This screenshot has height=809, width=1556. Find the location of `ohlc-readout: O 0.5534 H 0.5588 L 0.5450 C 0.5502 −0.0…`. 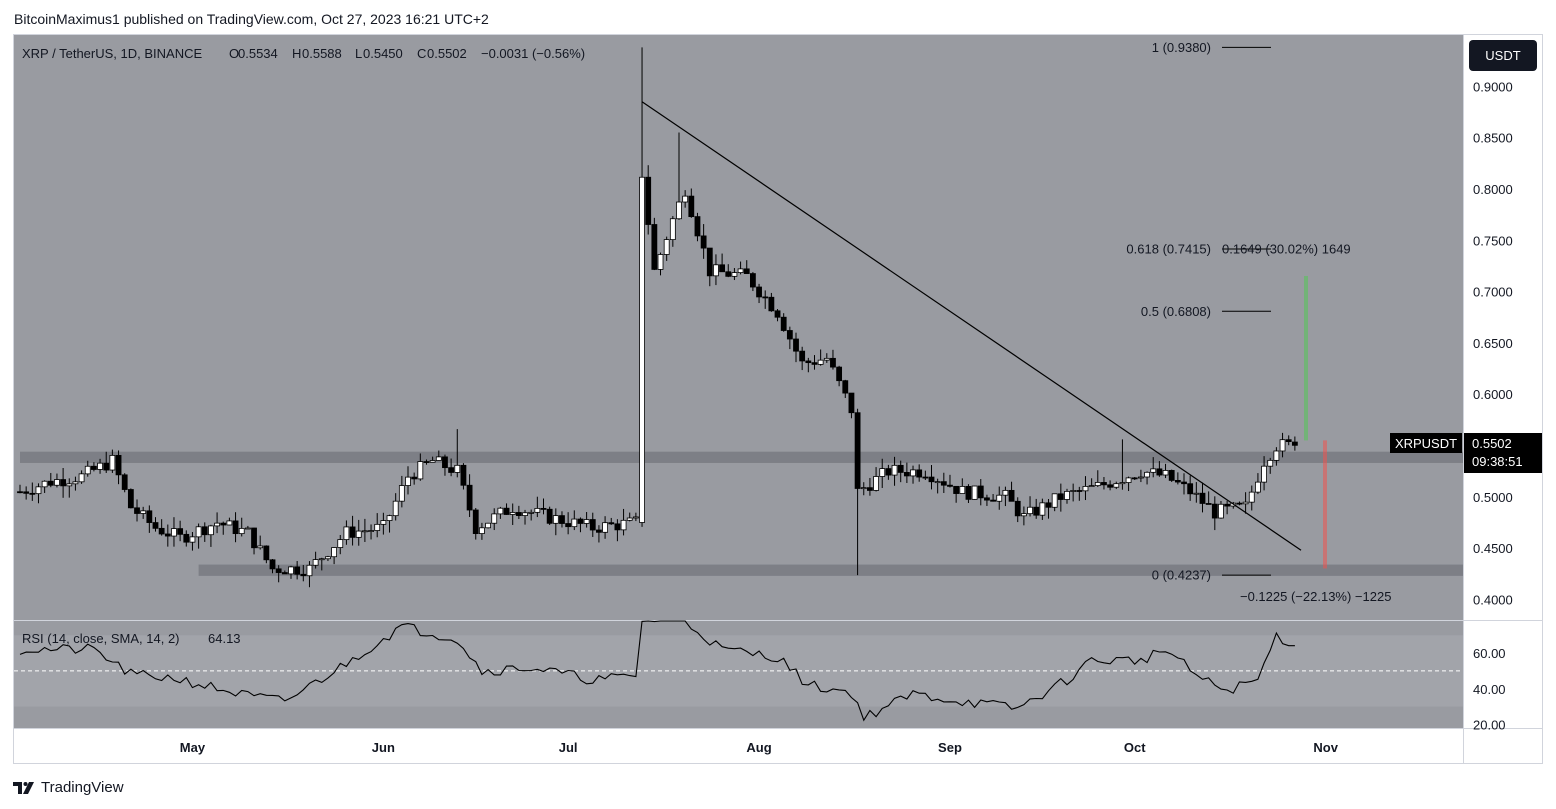

ohlc-readout: O 0.5534 H 0.5588 L 0.5450 C 0.5502 −0.0… is located at coordinates (407, 53).